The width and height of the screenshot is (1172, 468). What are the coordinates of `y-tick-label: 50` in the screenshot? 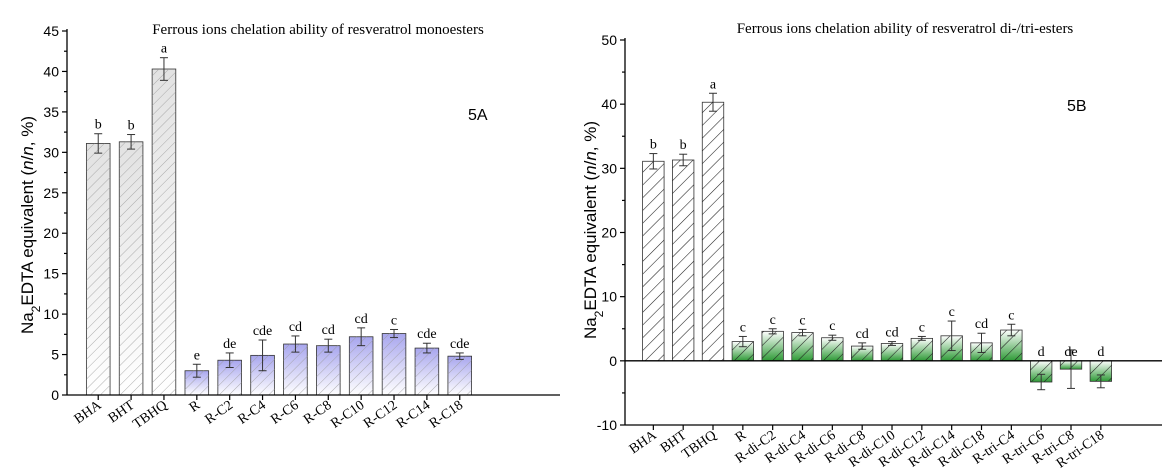 It's located at (609, 40).